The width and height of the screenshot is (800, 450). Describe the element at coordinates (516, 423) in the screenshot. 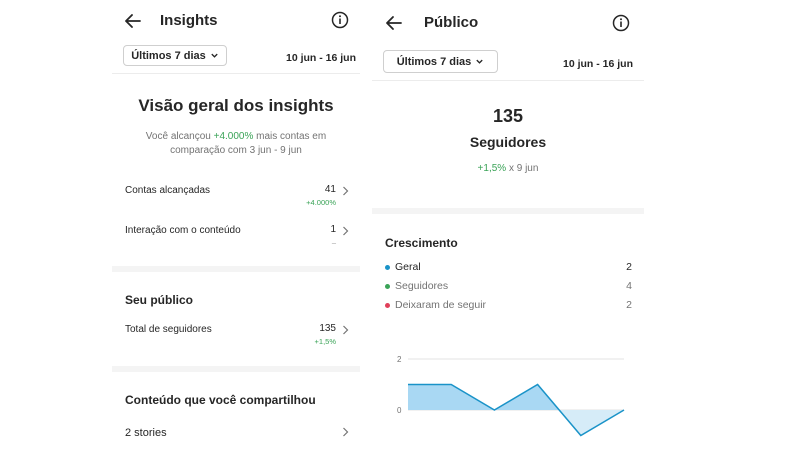

I see `area-fill-negative` at that location.